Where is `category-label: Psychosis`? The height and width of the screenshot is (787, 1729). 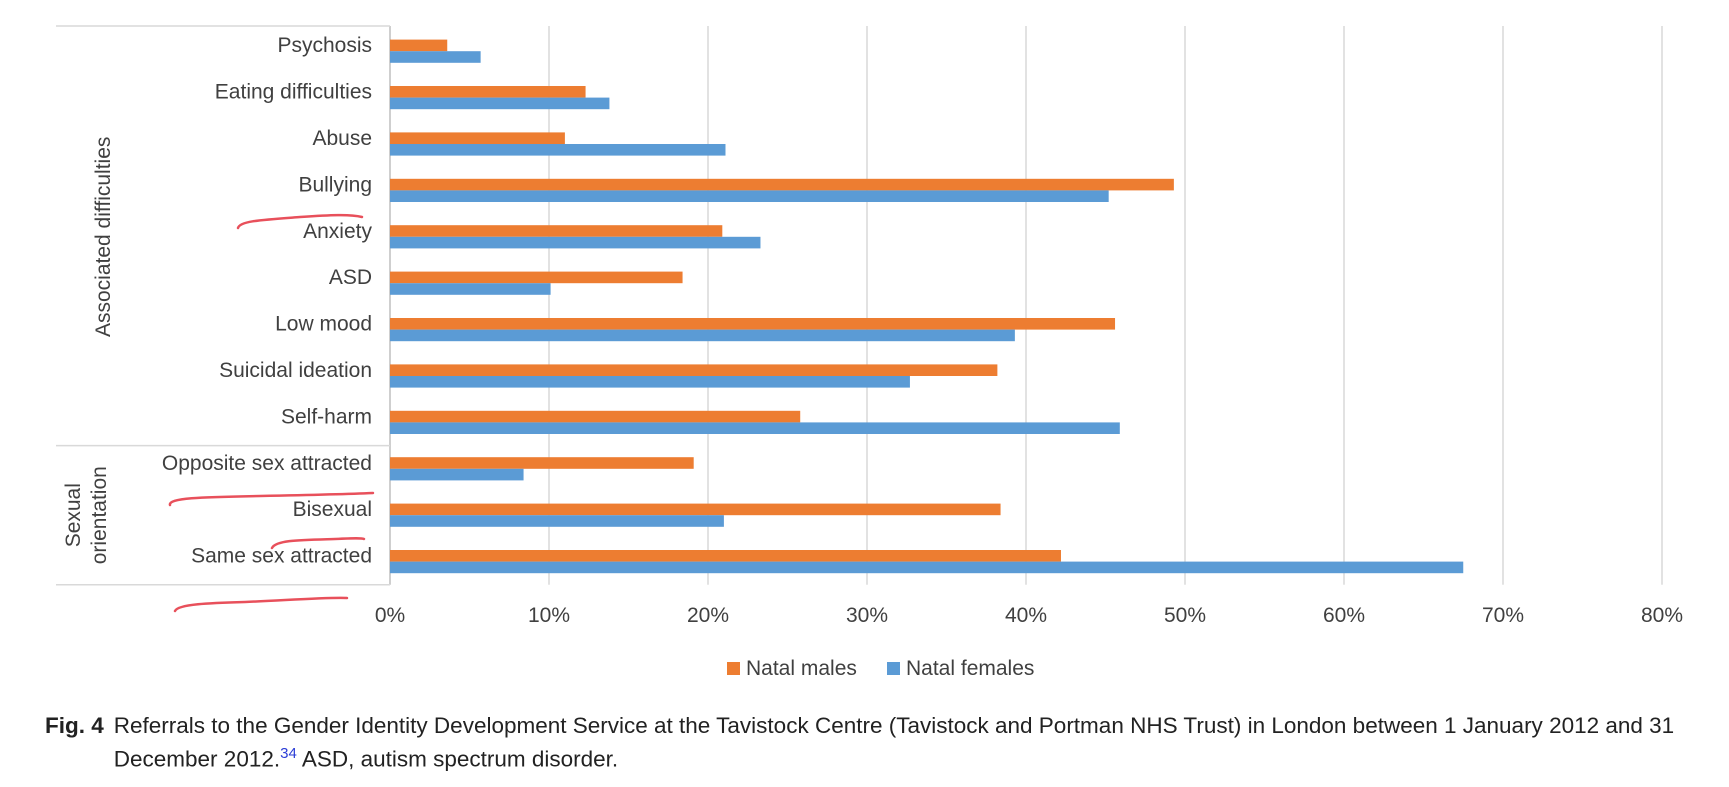 category-label: Psychosis is located at coordinates (324, 45).